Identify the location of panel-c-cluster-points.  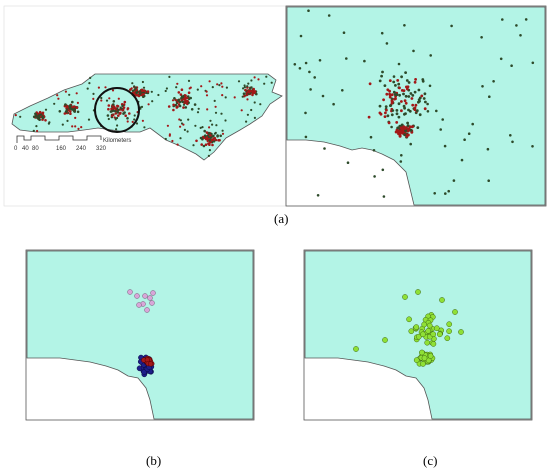
(408, 328).